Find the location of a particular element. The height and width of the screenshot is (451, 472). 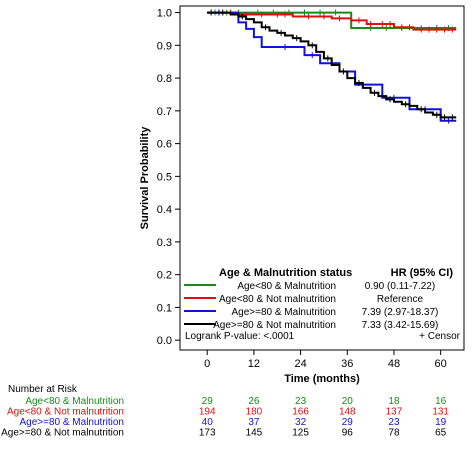

legend-entry-label: Age>=80 & Not malnutrition is located at coordinates (274, 325).